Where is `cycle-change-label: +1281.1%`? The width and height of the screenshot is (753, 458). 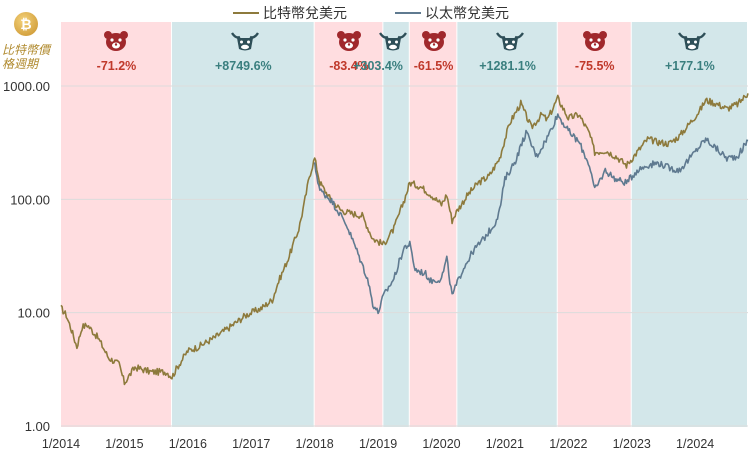 cycle-change-label: +1281.1% is located at coordinates (507, 66).